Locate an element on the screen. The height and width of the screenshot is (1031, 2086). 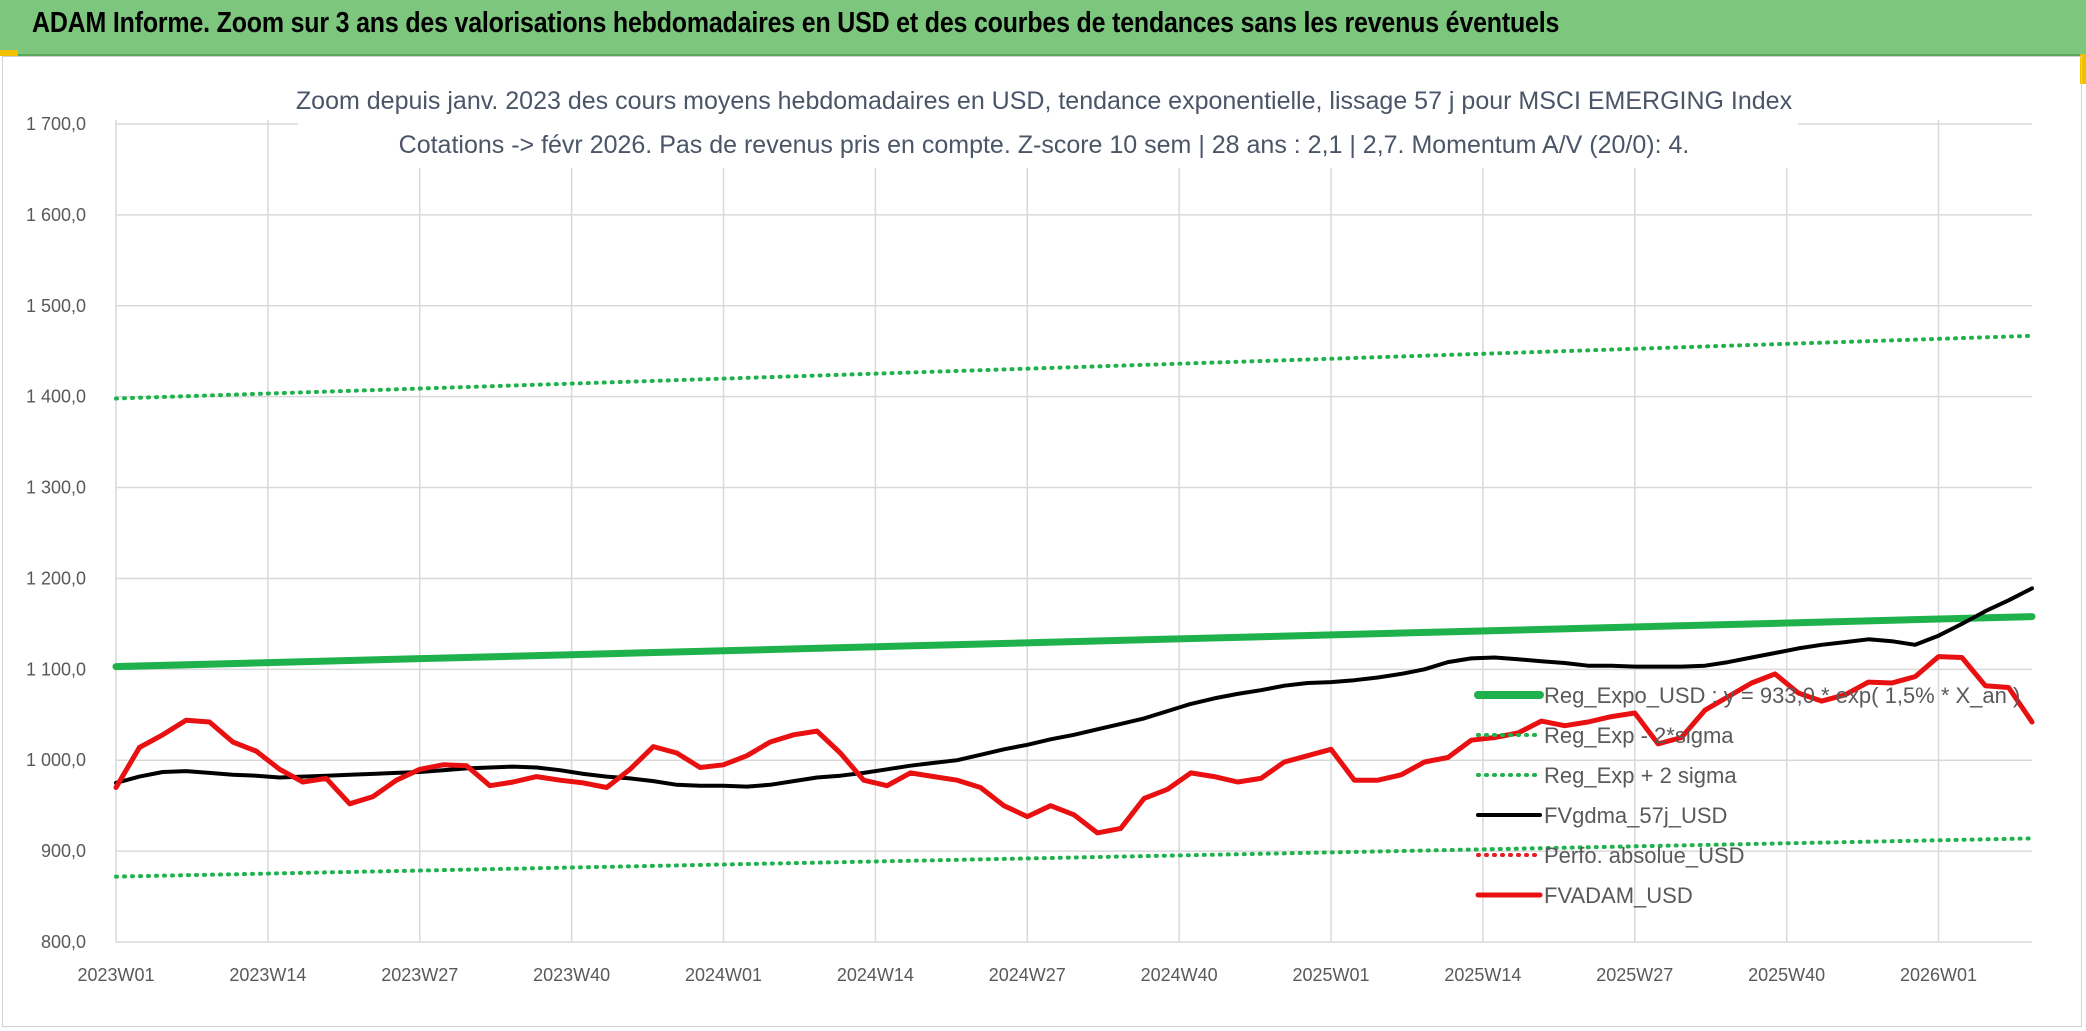
y-tick-label: 800,0 is located at coordinates (63, 942).